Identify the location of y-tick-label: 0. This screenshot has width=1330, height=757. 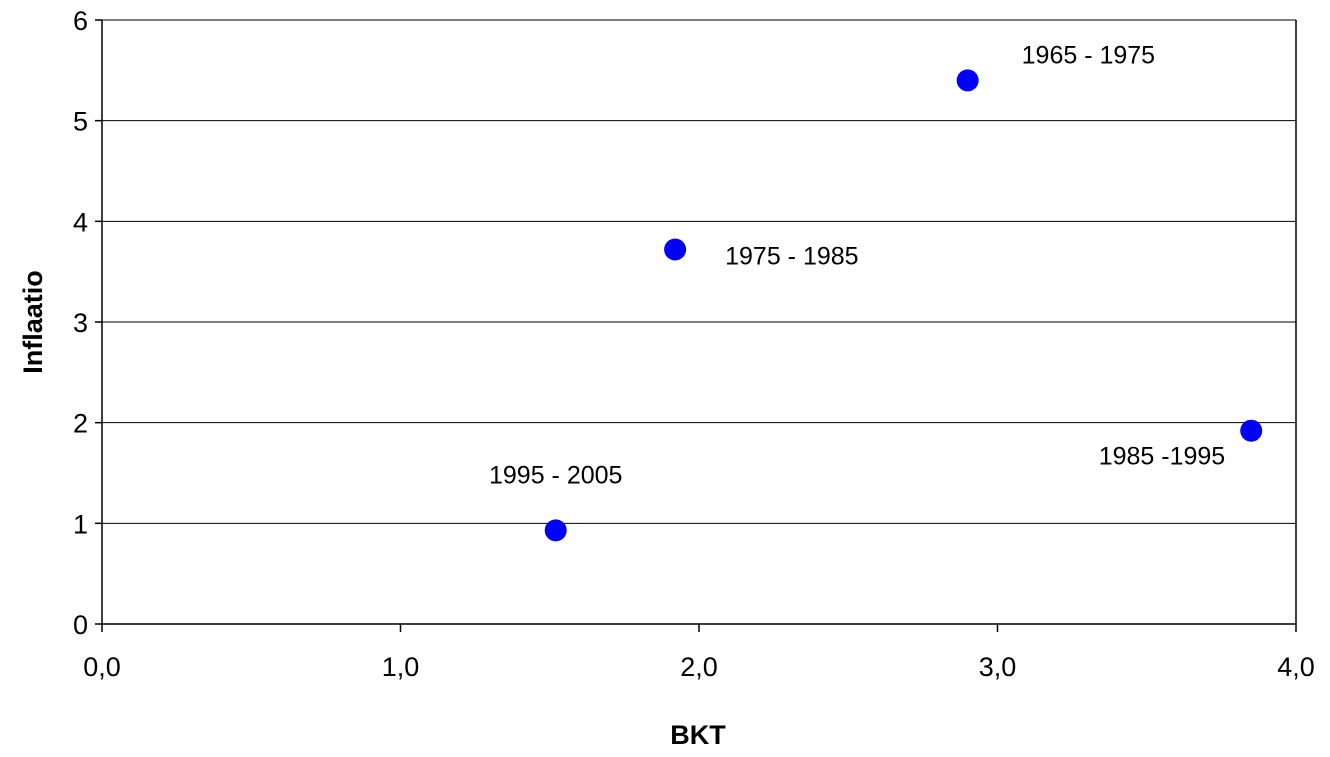
(80, 625).